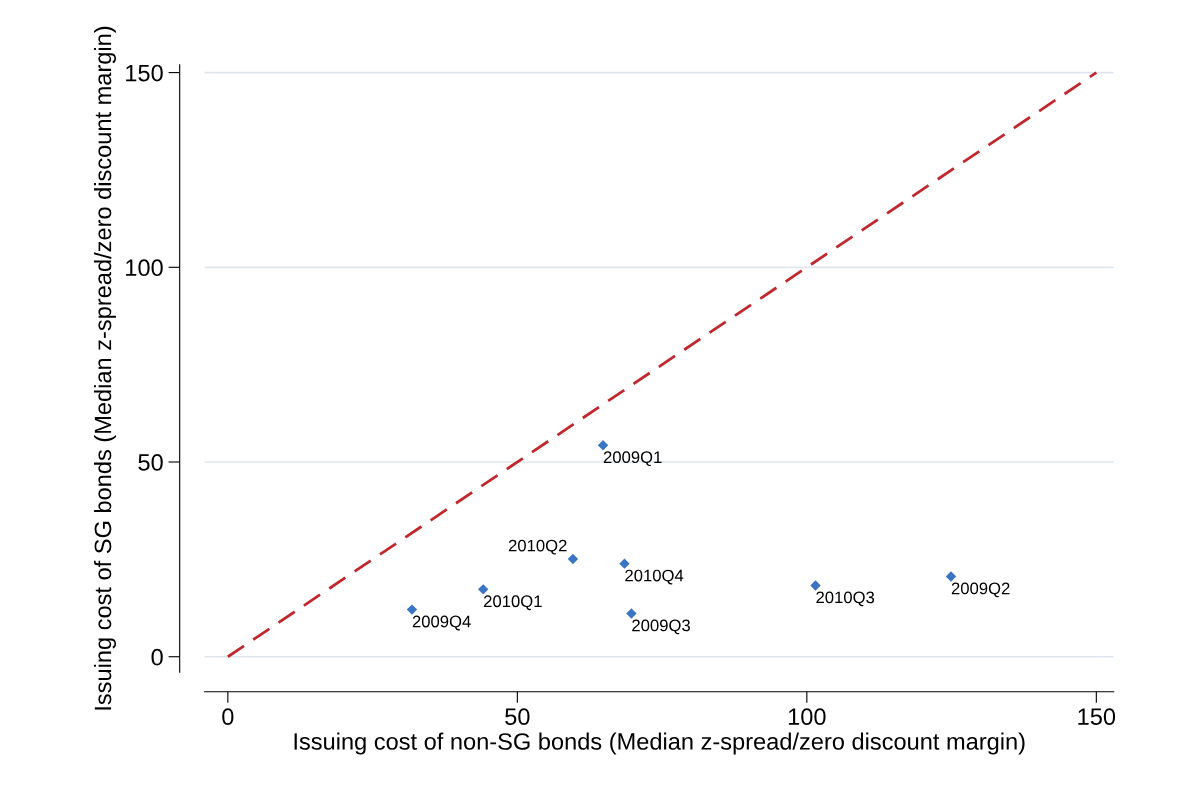  Describe the element at coordinates (807, 717) in the screenshot. I see `x-tick-label: 100` at that location.